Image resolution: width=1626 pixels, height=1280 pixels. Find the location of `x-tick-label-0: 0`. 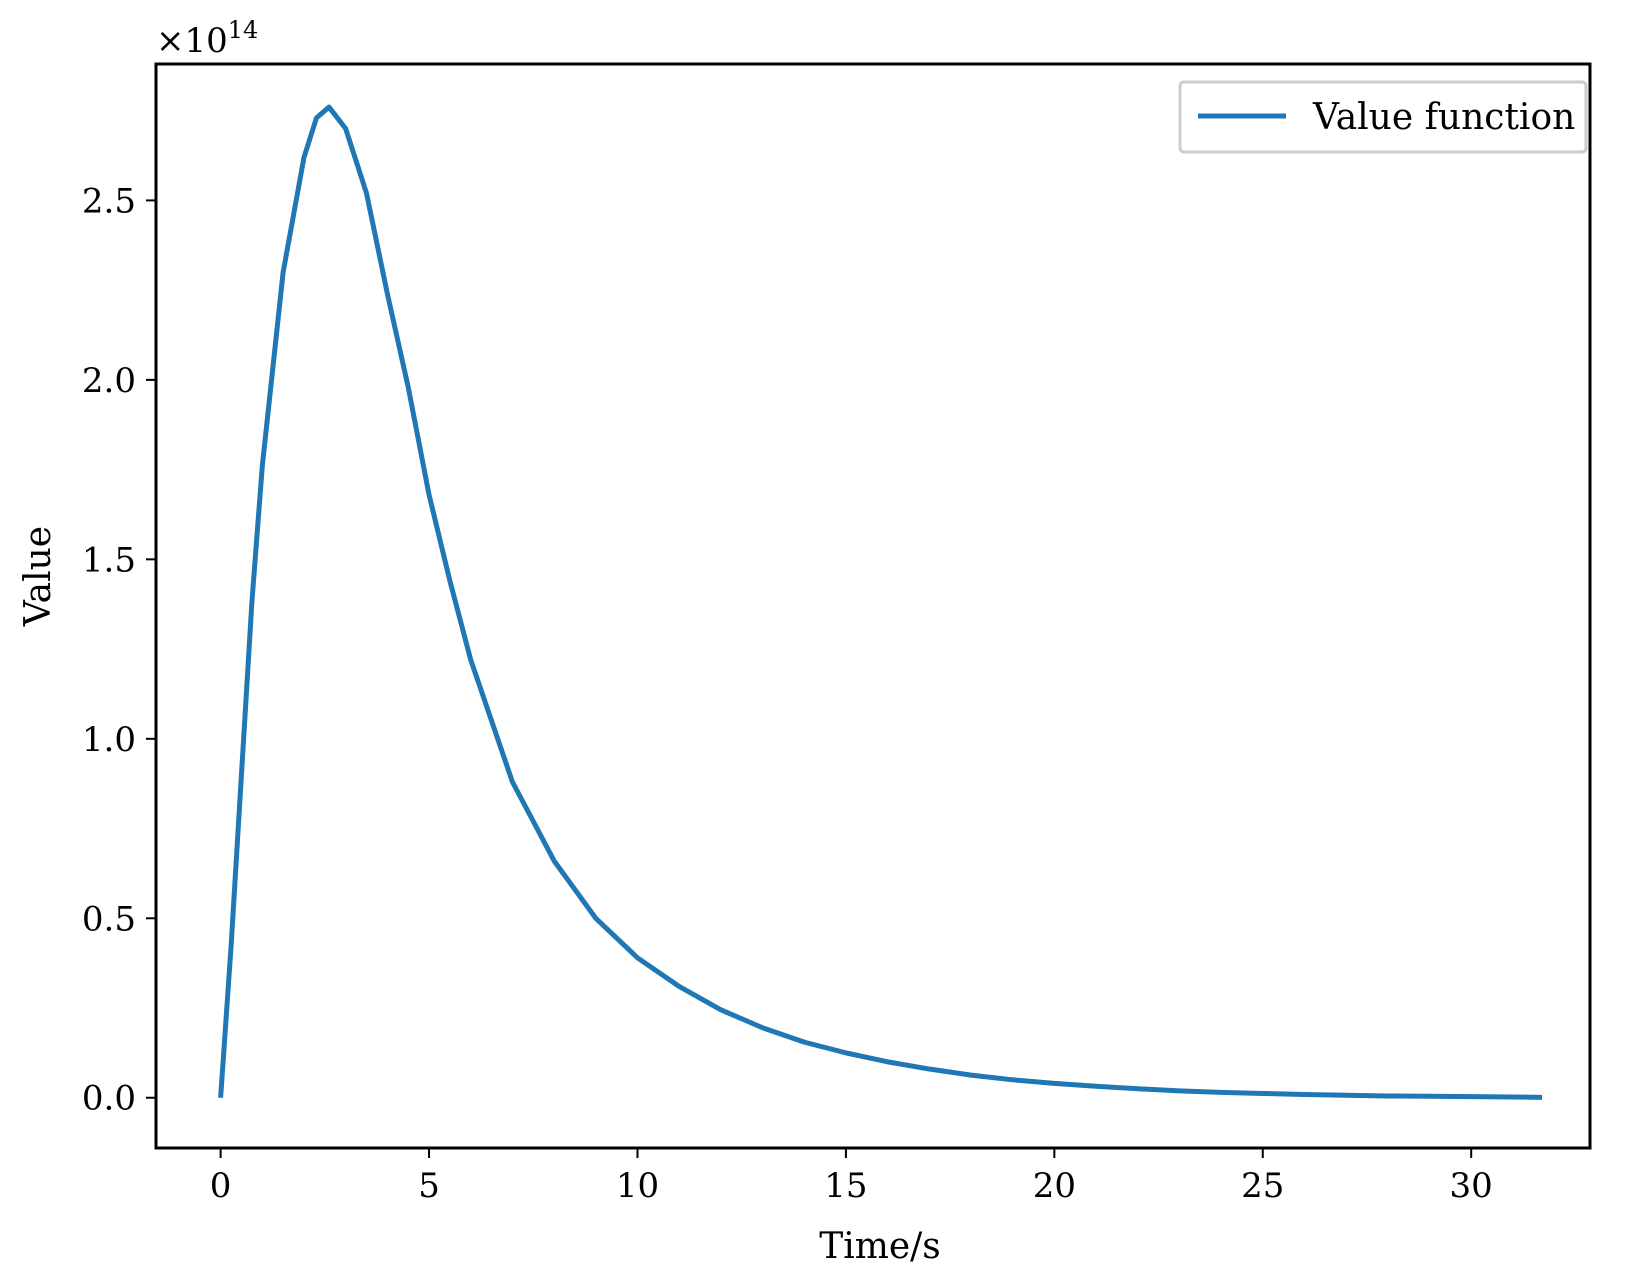

x-tick-label-0: 0 is located at coordinates (221, 1186).